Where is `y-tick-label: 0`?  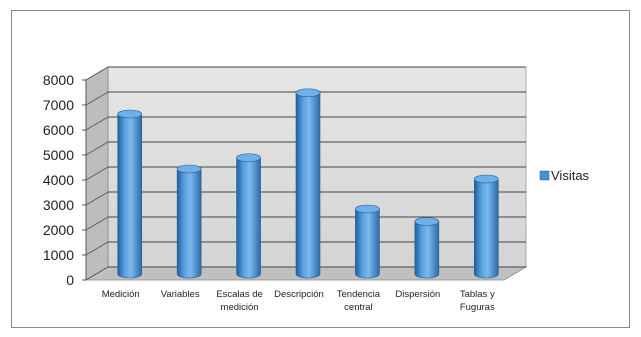 y-tick-label: 0 is located at coordinates (70, 280).